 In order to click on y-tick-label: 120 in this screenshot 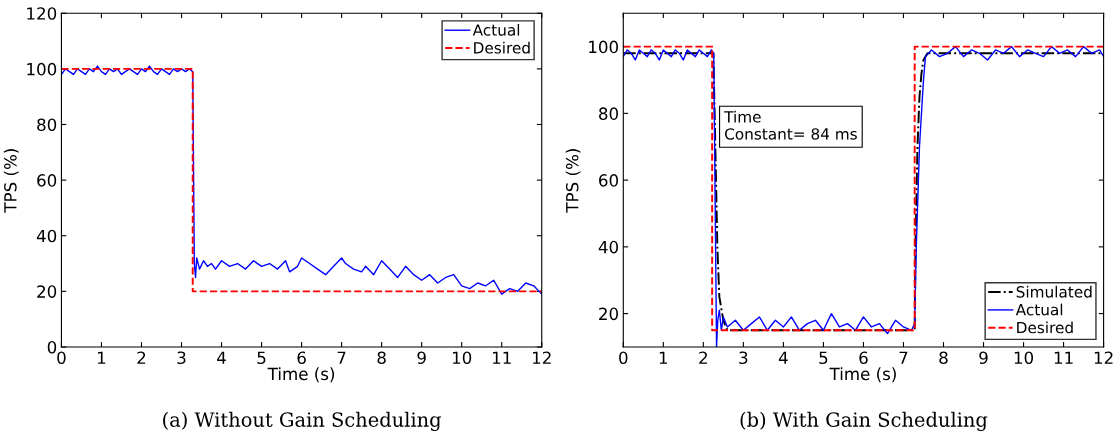, I will do `click(42, 13)`.